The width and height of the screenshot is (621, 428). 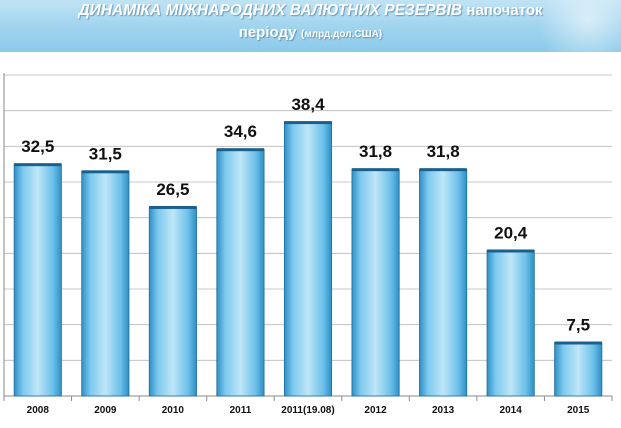 I want to click on x-tick-label: 2013, so click(x=443, y=410).